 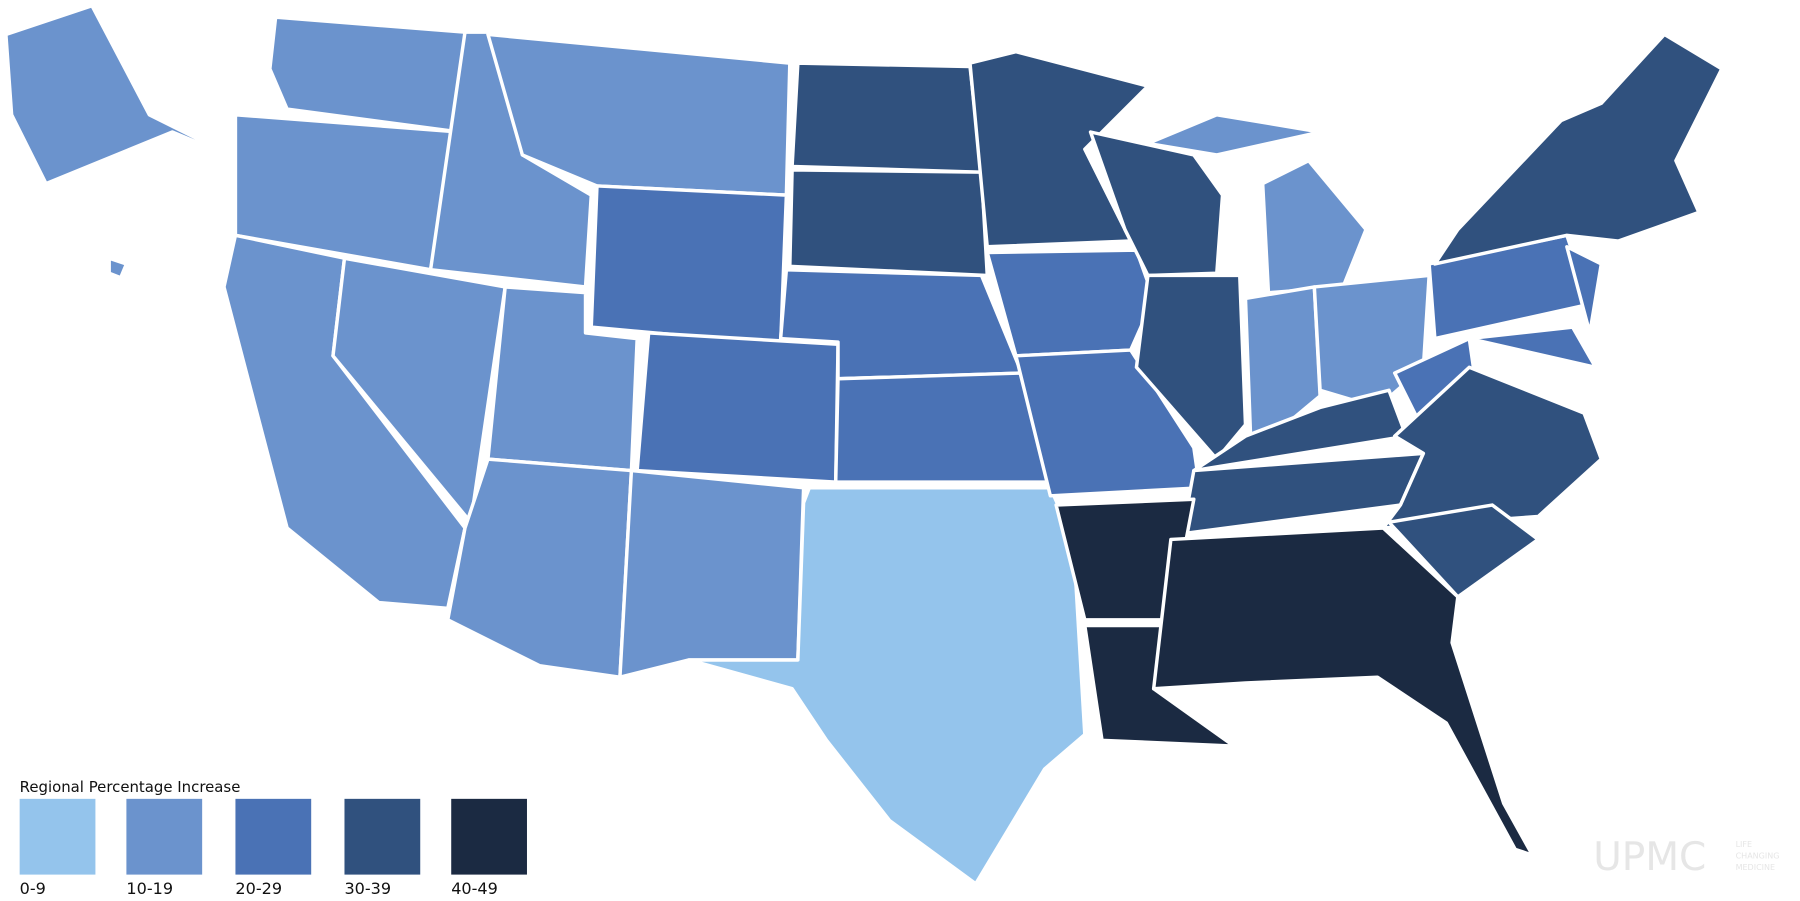 I want to click on logo: UPMC LIFE CHANGING MEDICINE, so click(x=1686, y=857).